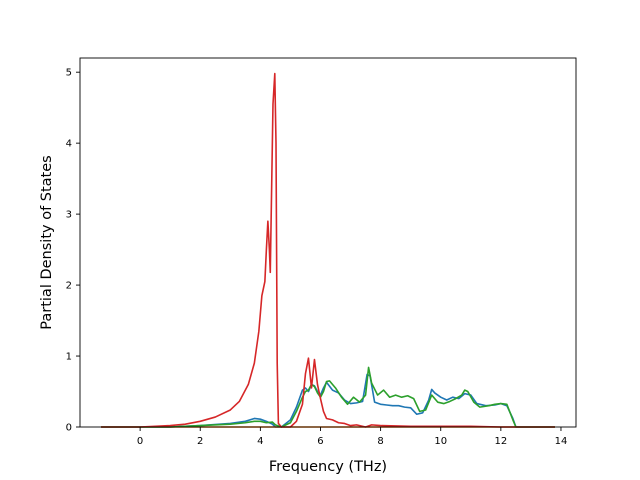 This screenshot has height=480, width=640. Describe the element at coordinates (73, 251) in the screenshot. I see `y-axis: 0 1 2 3 4 5` at that location.